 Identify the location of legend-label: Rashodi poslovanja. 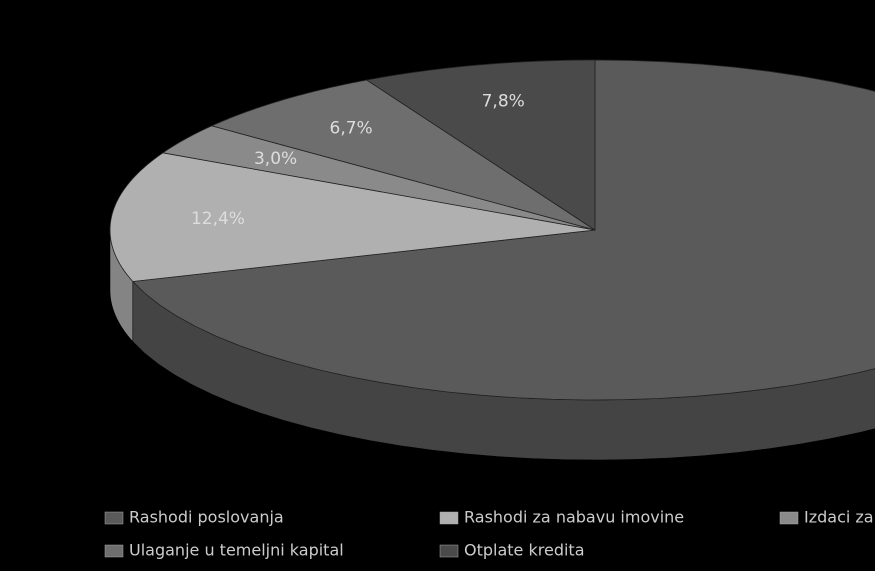
(206, 517).